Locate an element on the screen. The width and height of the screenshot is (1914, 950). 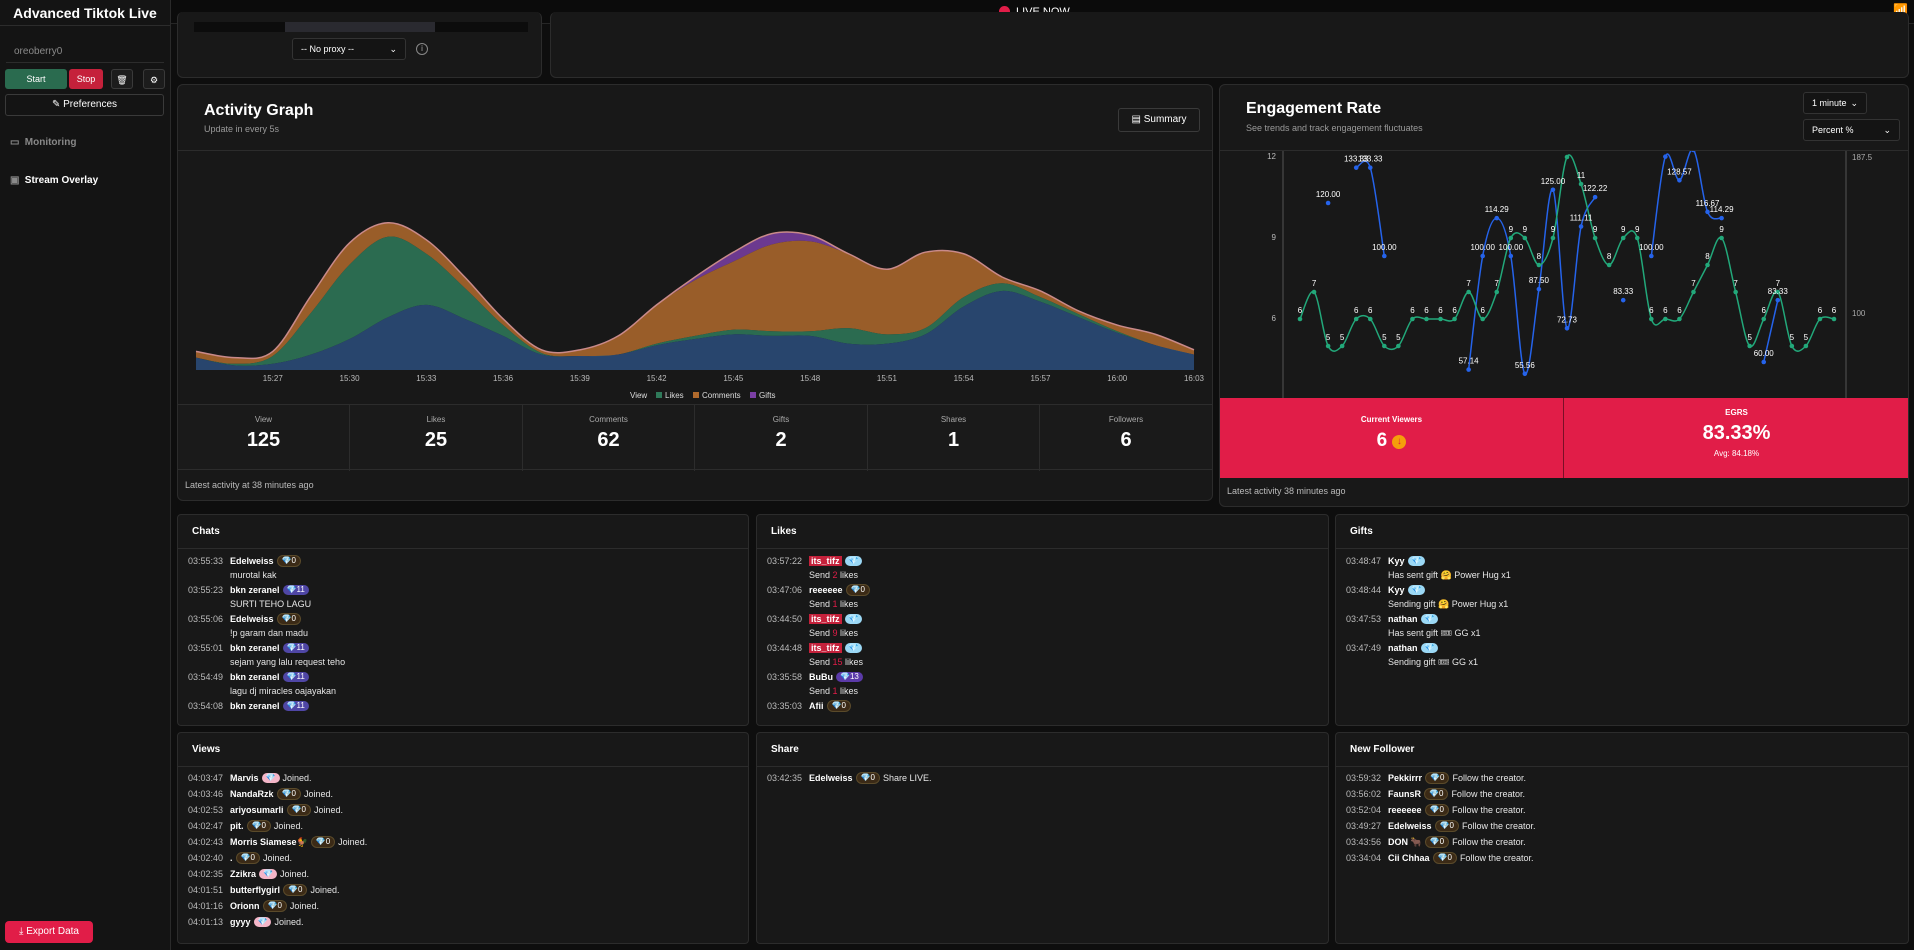
stop-button: Stop is located at coordinates (86, 79).